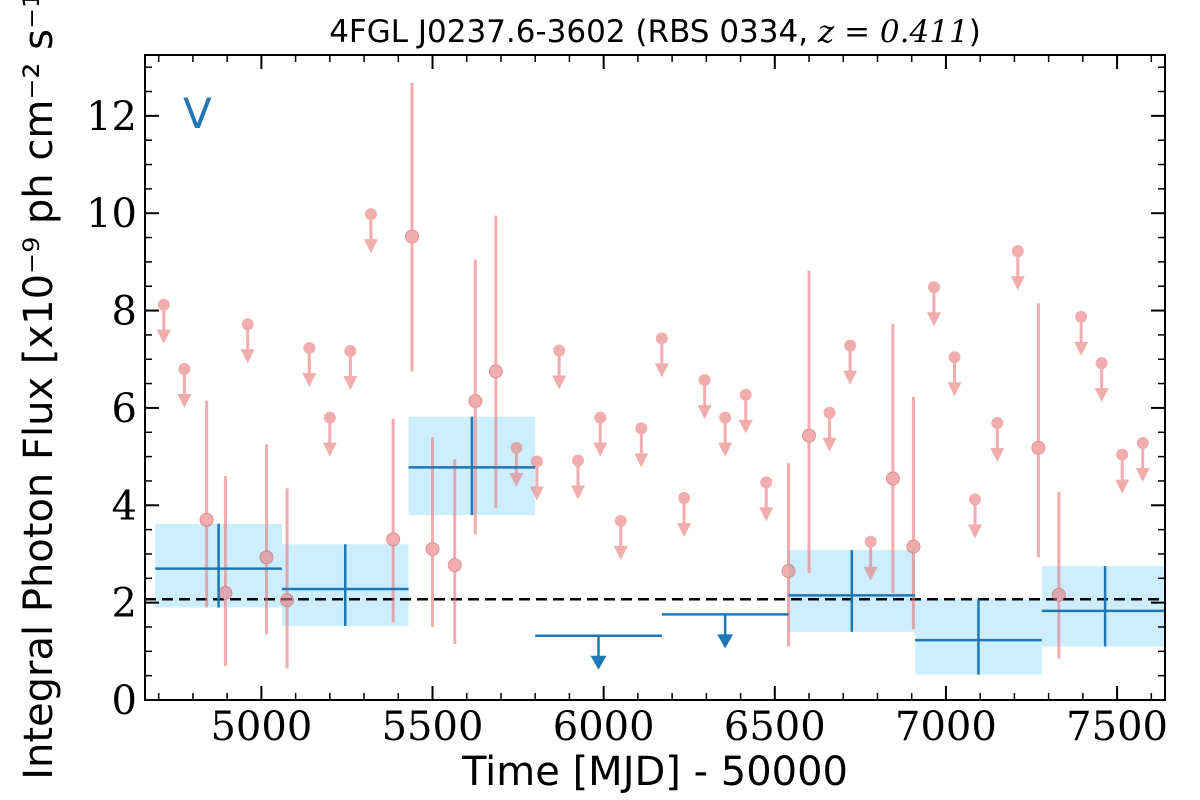 The height and width of the screenshot is (800, 1200). What do you see at coordinates (124, 409) in the screenshot?
I see `y-tick-label: 6` at bounding box center [124, 409].